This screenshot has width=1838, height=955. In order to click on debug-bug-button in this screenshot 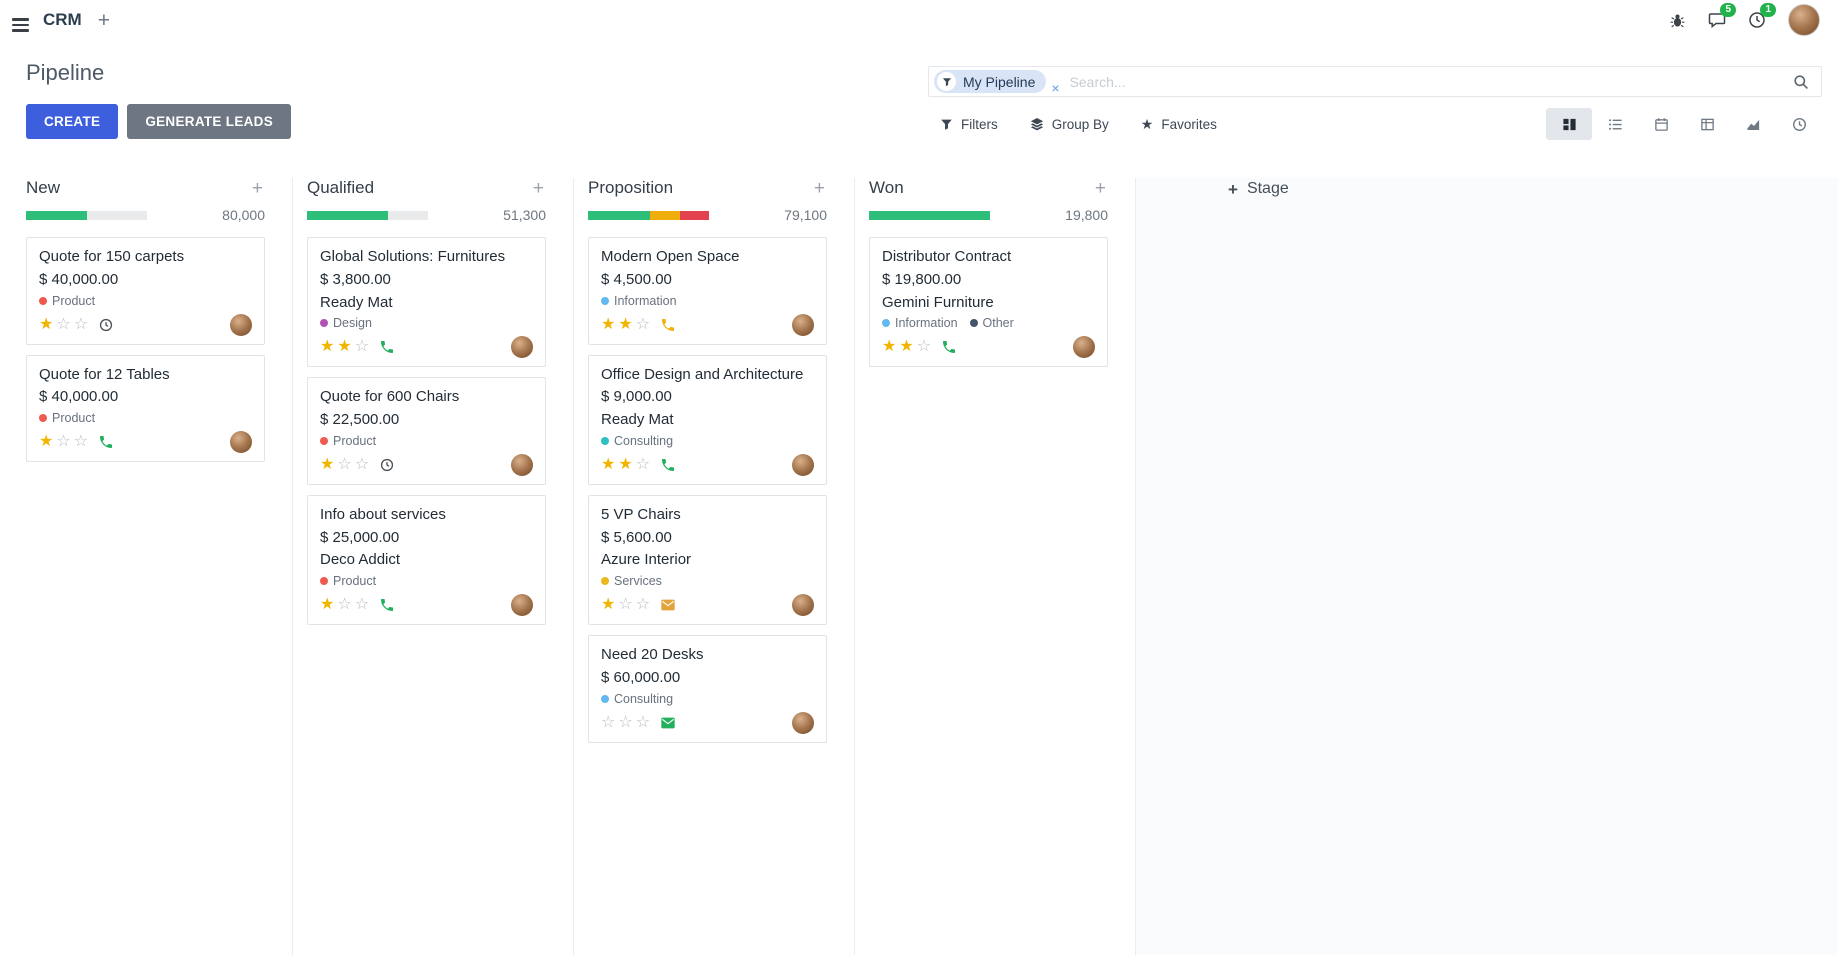, I will do `click(1677, 20)`.